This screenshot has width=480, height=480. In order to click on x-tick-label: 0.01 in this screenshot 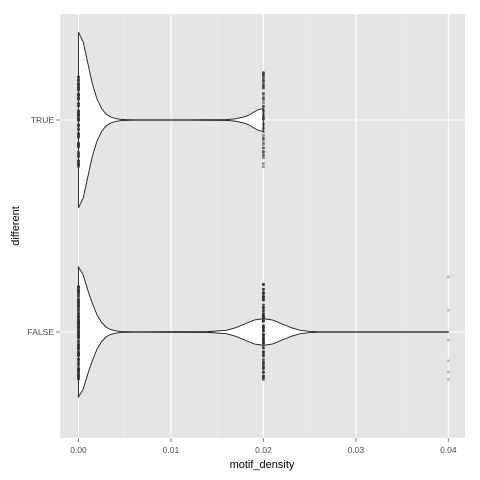, I will do `click(171, 450)`.